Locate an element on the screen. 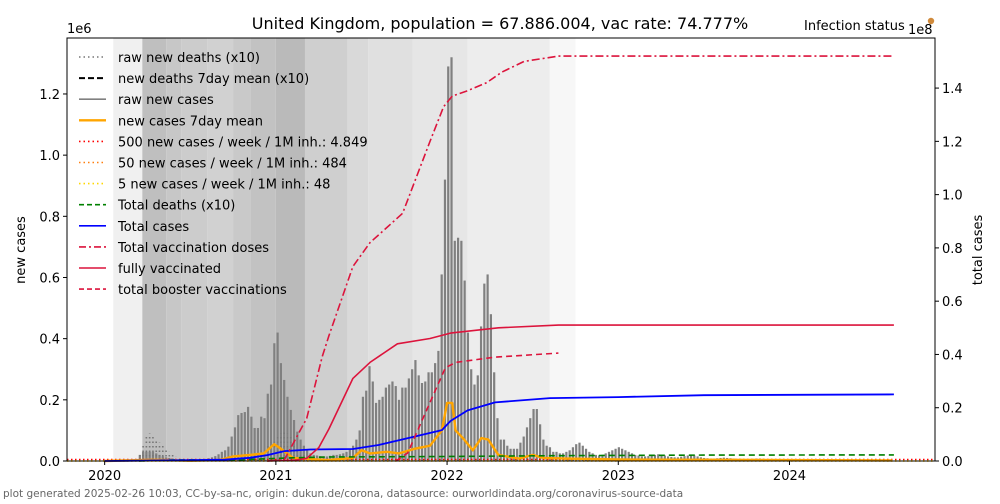 The image size is (1000, 504). legend-label: Total cases is located at coordinates (153, 227).